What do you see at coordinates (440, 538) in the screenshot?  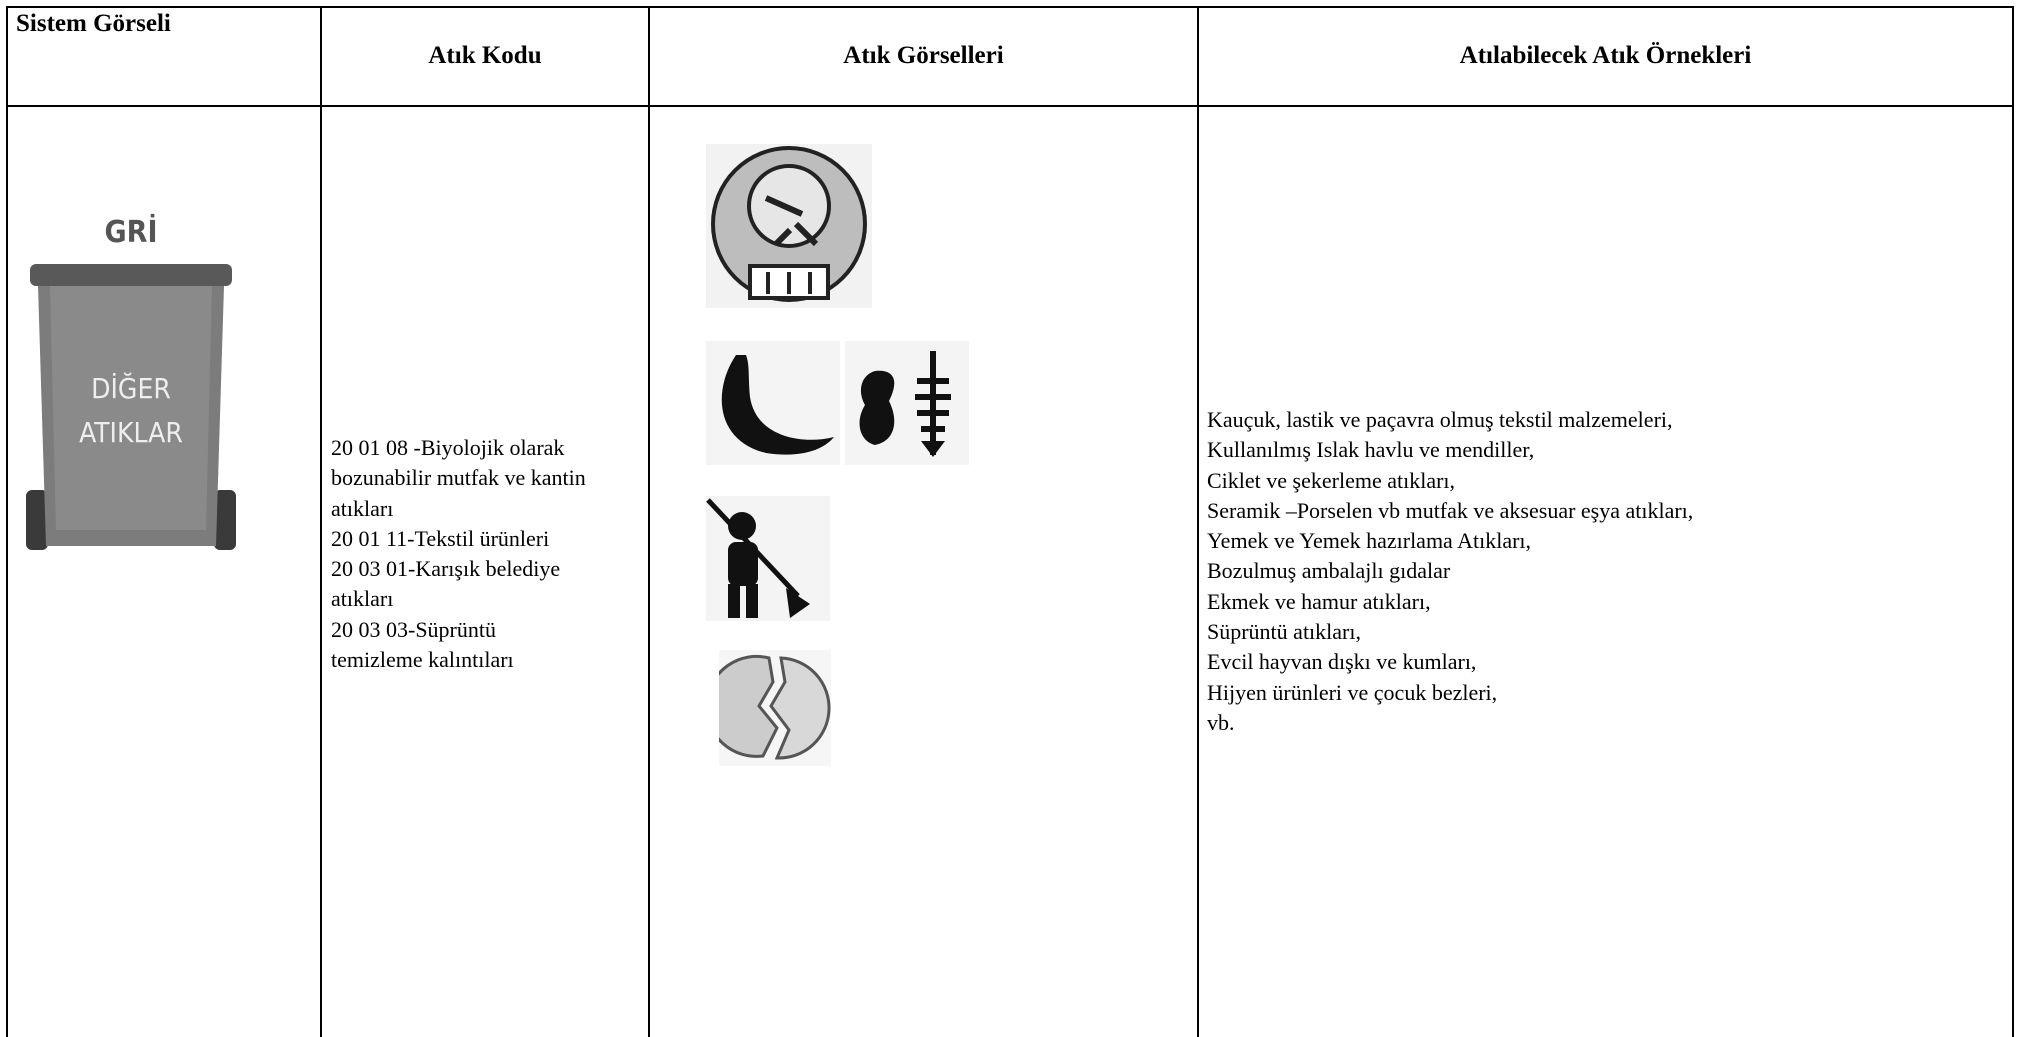 I see `code-line: 20 01 11-Tekstil ürünleri` at bounding box center [440, 538].